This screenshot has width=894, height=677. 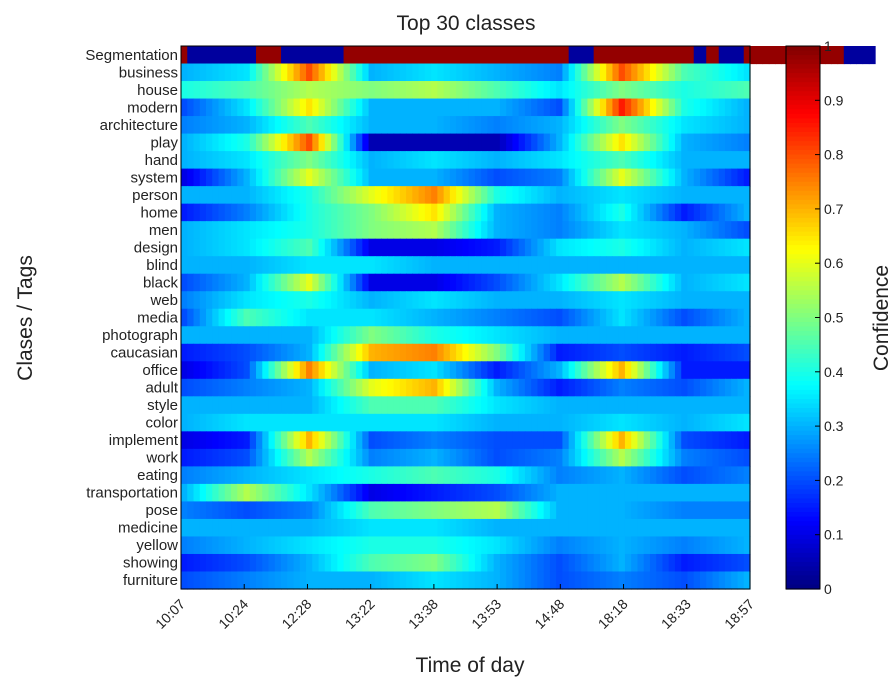 I want to click on row-label: medicine, so click(x=148, y=528).